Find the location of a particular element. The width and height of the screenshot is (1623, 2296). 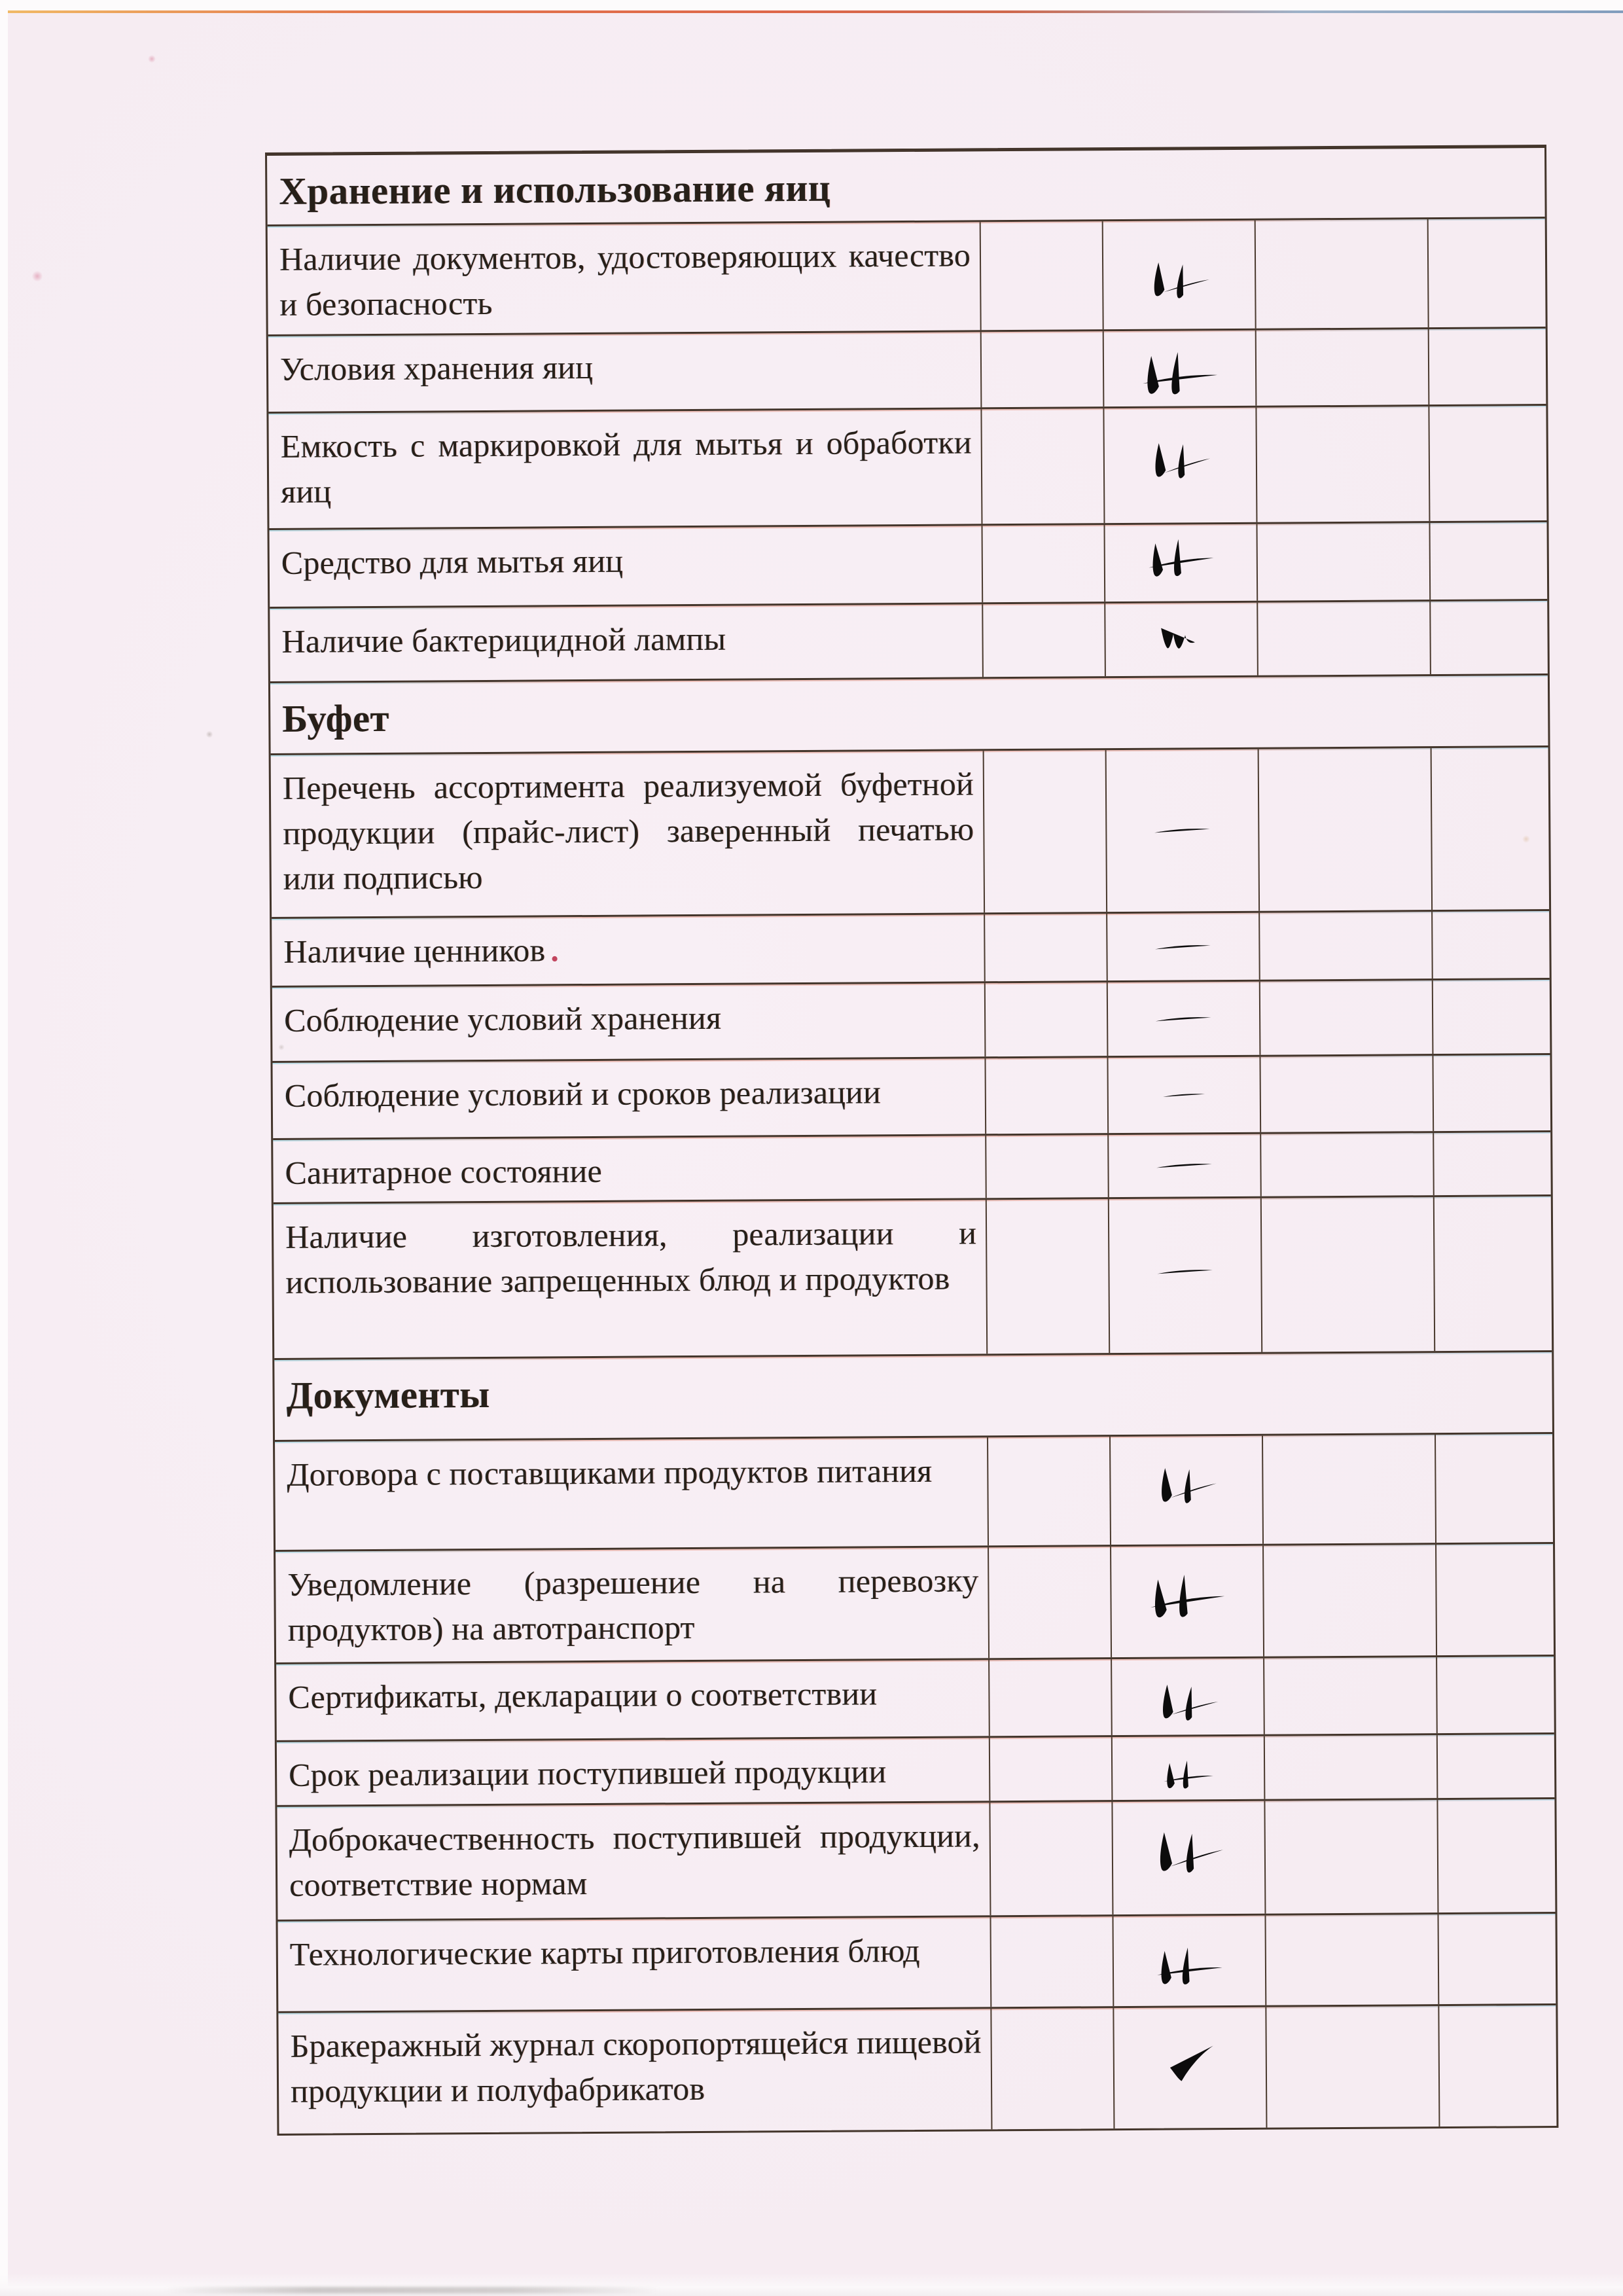

section-title: Буфет is located at coordinates (909, 714).